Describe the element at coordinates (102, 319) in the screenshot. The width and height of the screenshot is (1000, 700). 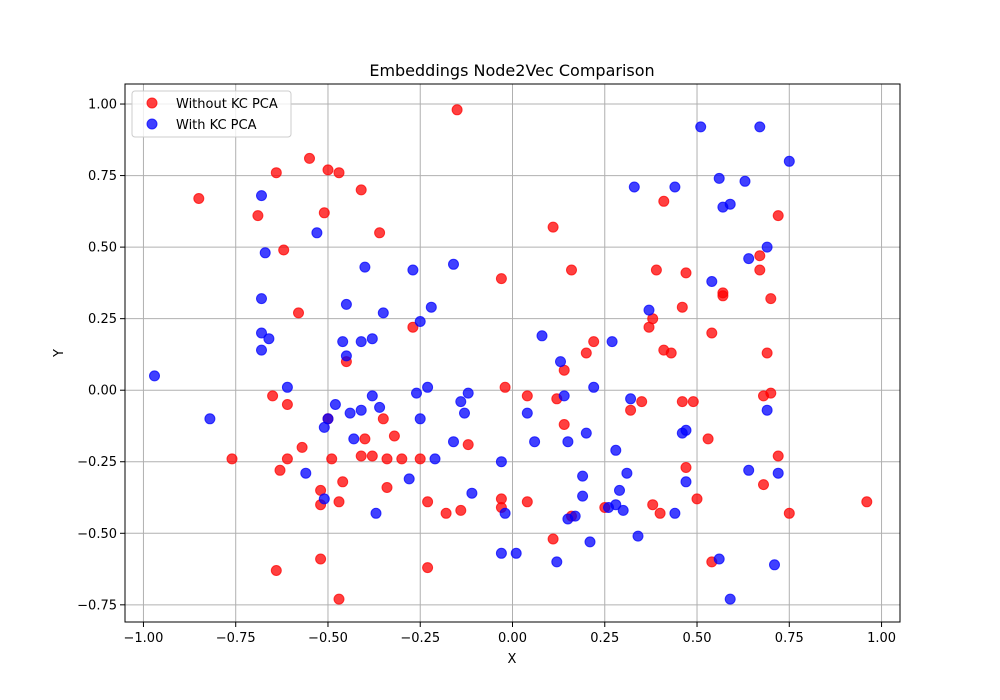
I see `y-tick-label: 0.25` at that location.